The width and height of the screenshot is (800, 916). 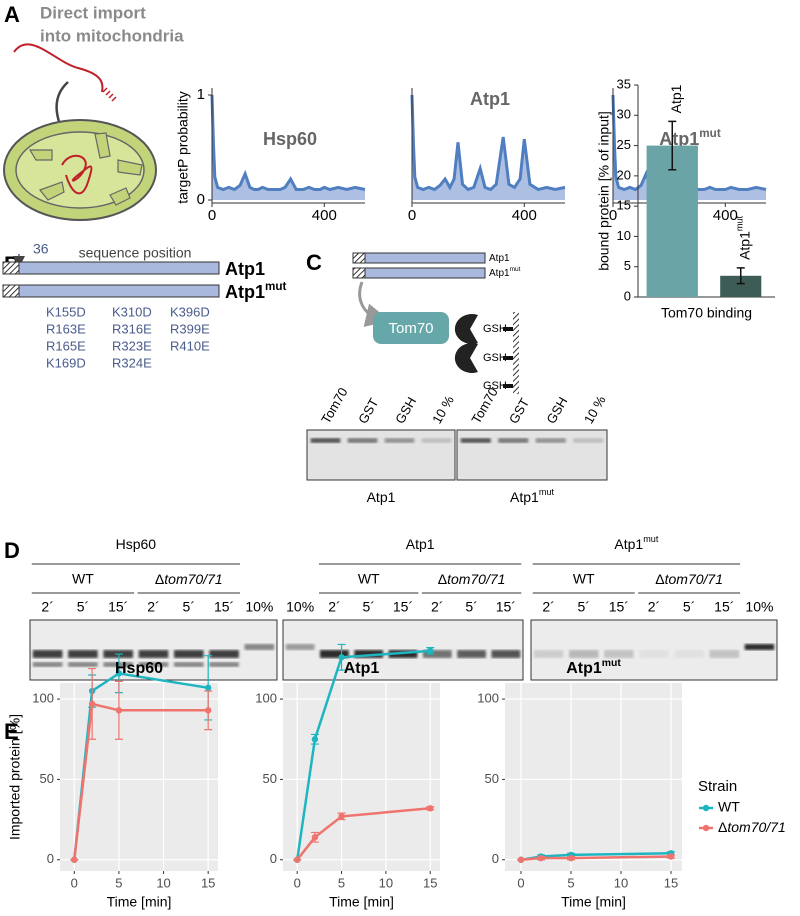 What do you see at coordinates (495, 329) in the screenshot?
I see `ligand-label: GSH` at bounding box center [495, 329].